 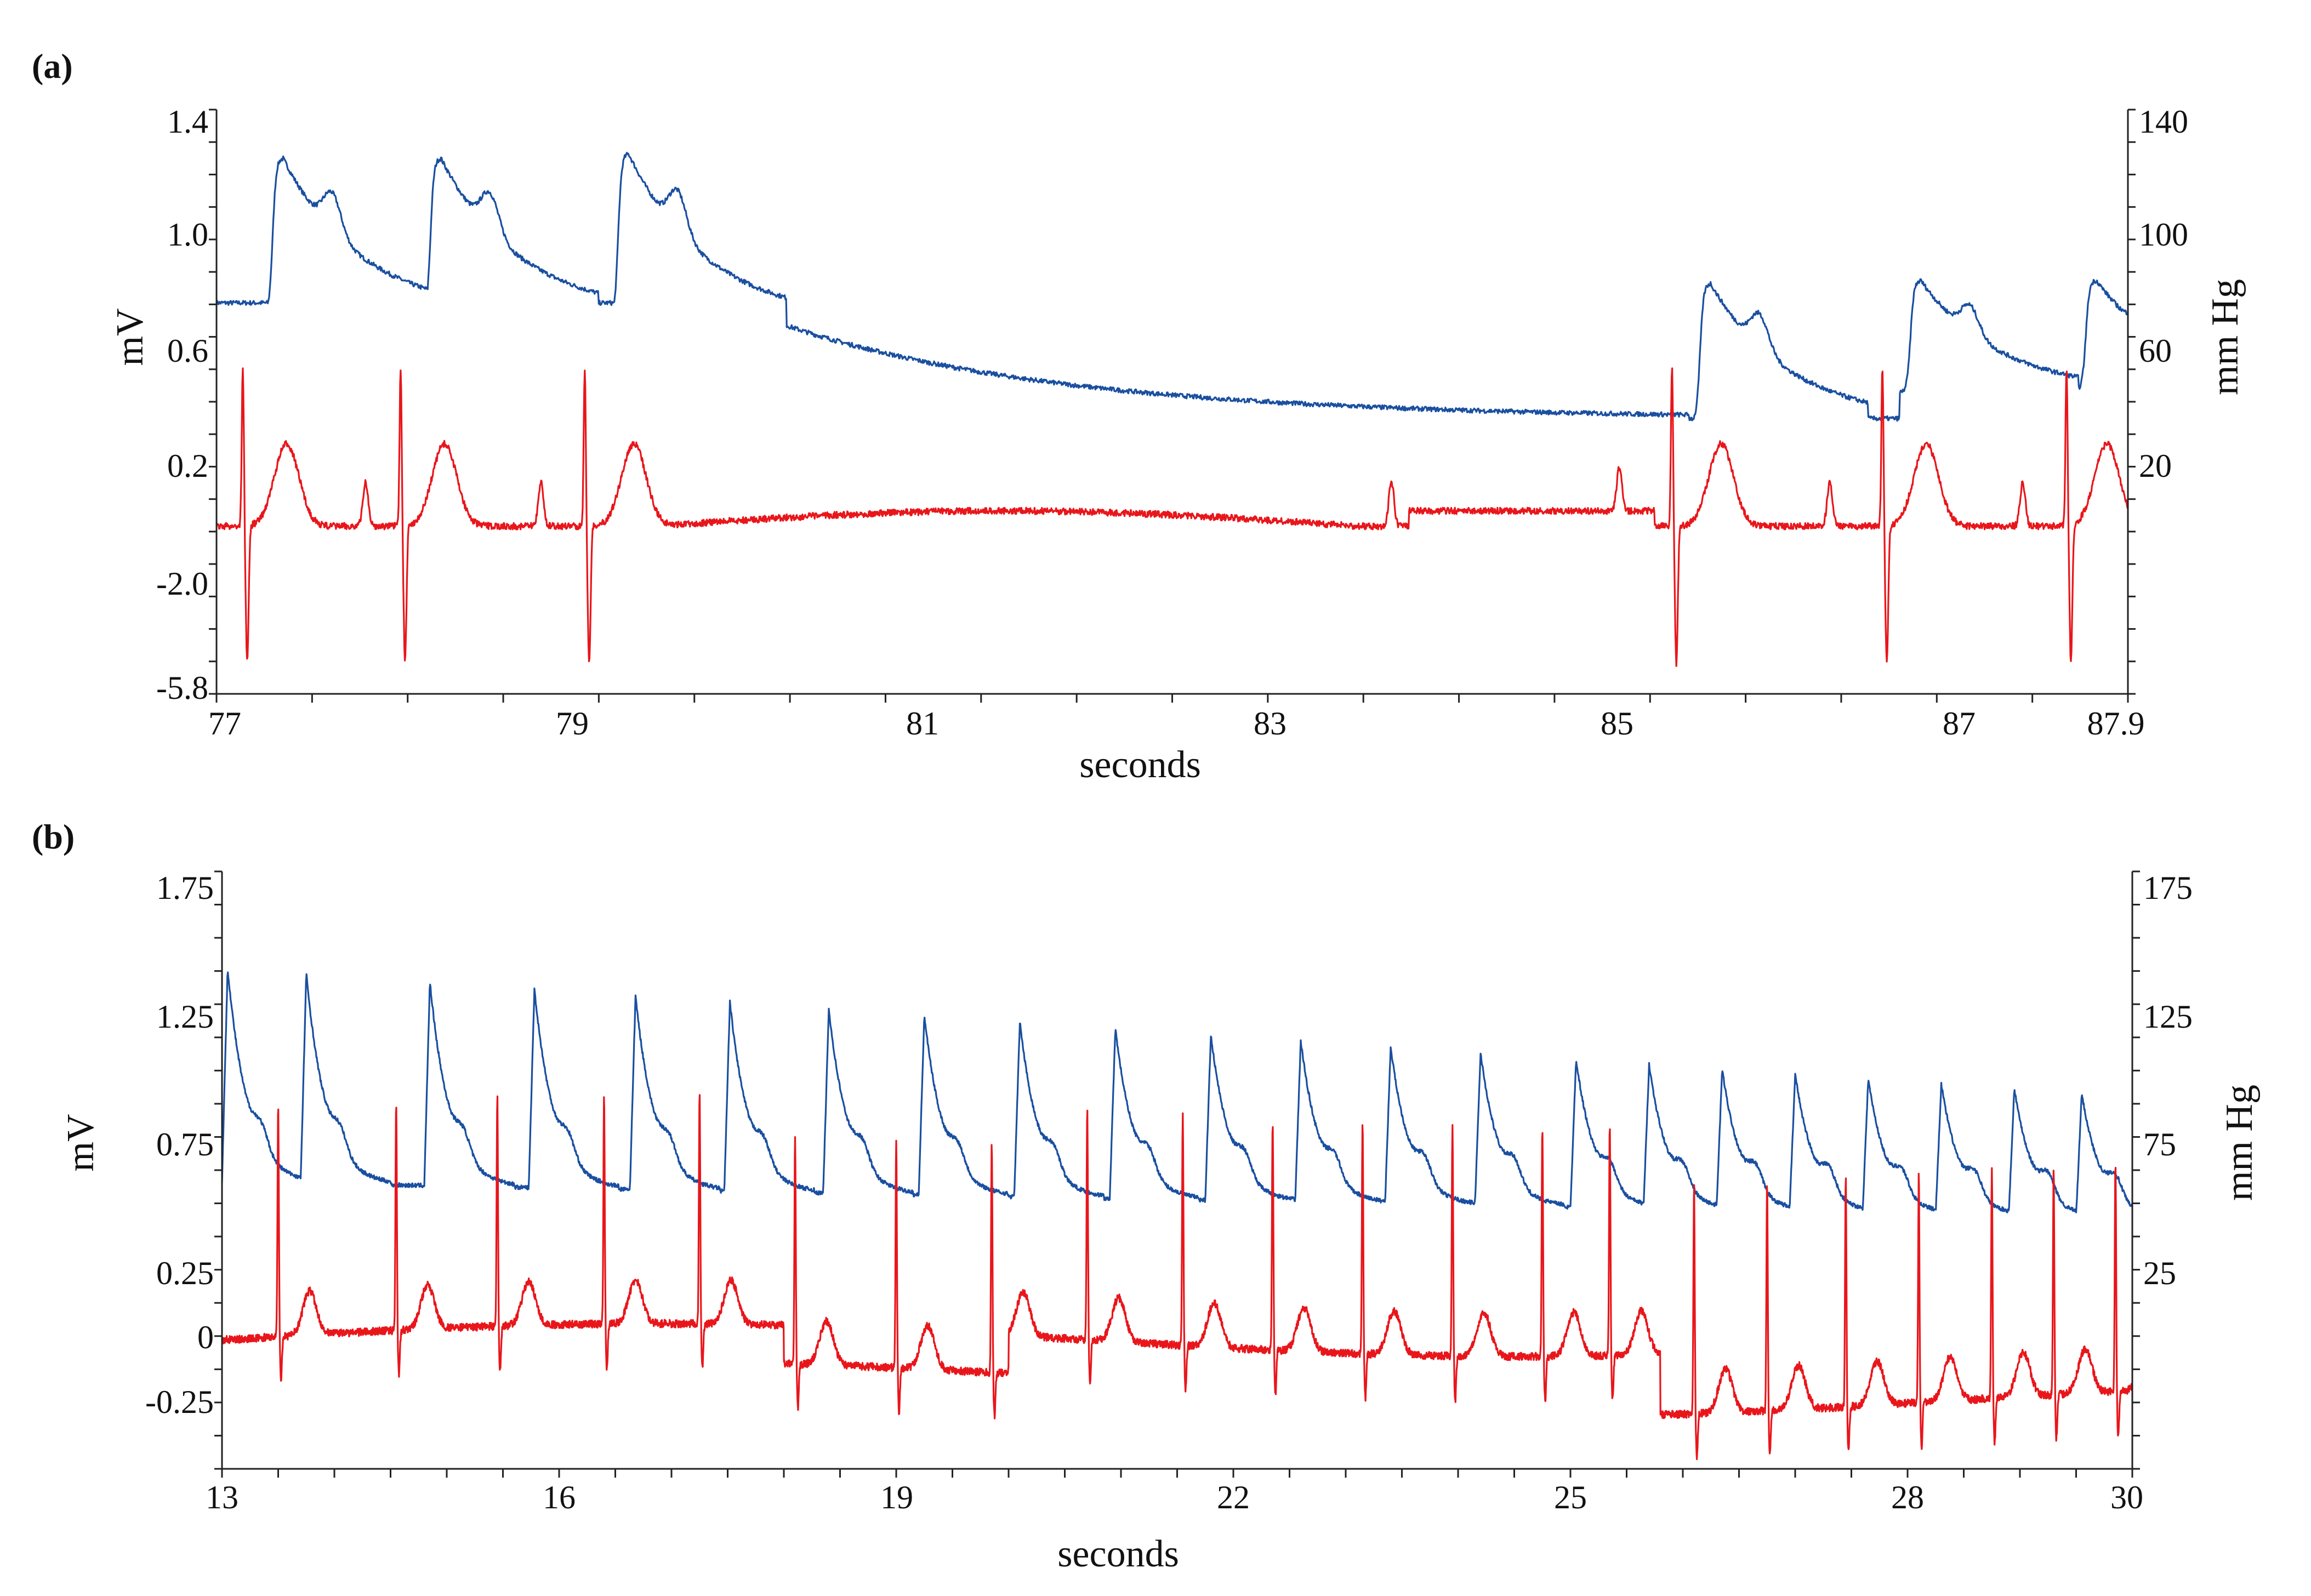 What do you see at coordinates (185, 1273) in the screenshot?
I see `panel-b-y-left-tick: 0.25` at bounding box center [185, 1273].